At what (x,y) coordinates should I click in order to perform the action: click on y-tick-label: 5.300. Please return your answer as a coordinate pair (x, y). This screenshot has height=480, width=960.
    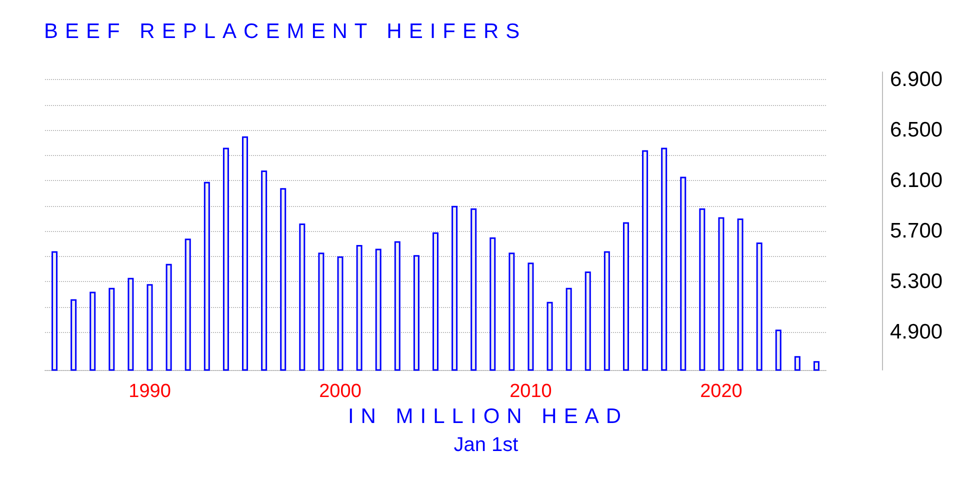
    Looking at the image, I should click on (916, 282).